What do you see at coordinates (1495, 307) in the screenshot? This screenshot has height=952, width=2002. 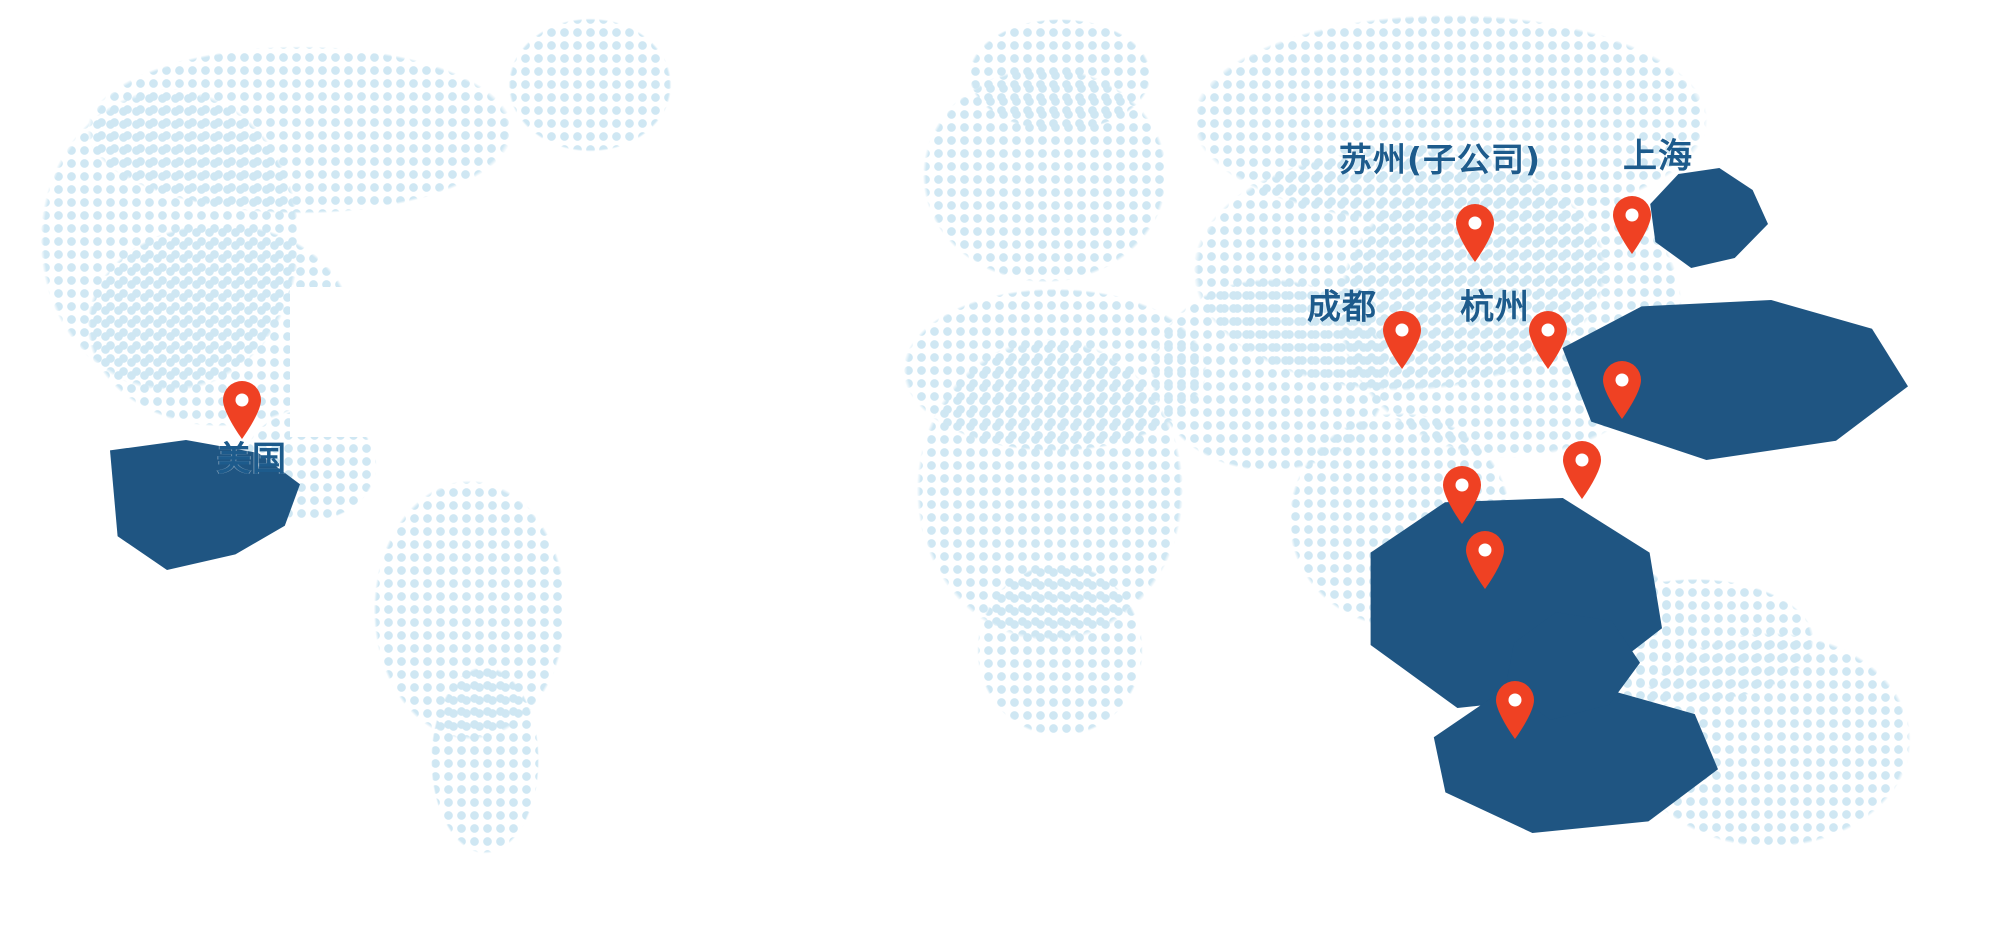 I see `city-label-hangzhou: 杭州` at bounding box center [1495, 307].